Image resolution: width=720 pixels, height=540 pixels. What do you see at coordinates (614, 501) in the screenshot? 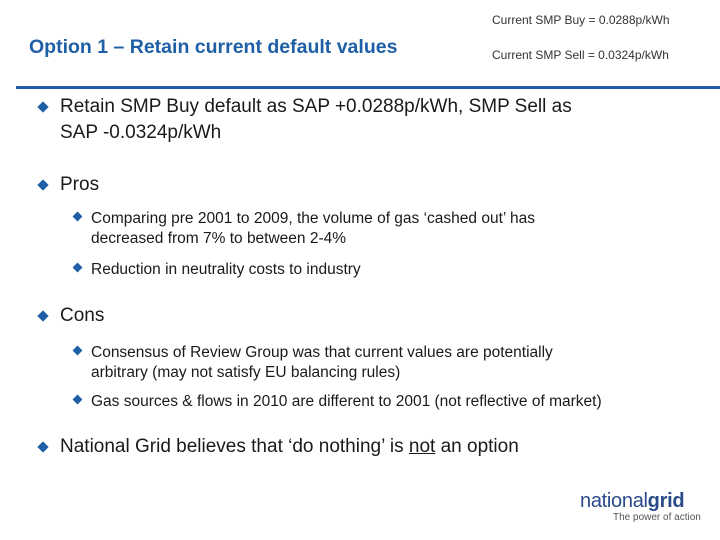
I see `logo-word-national: national` at bounding box center [614, 501].